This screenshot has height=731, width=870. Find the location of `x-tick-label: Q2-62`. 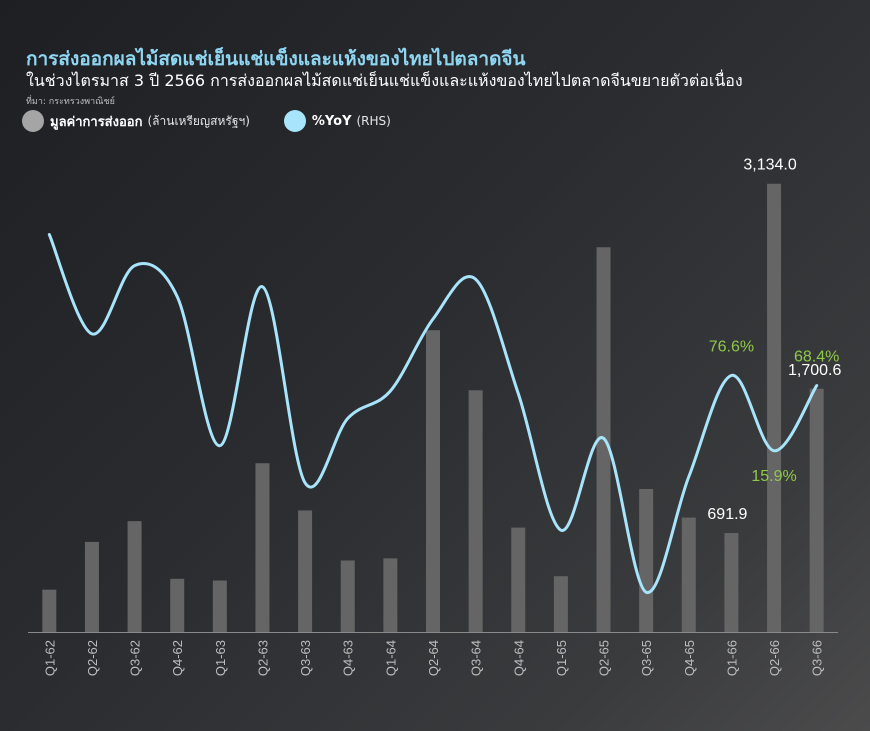

x-tick-label: Q2-62 is located at coordinates (92, 658).